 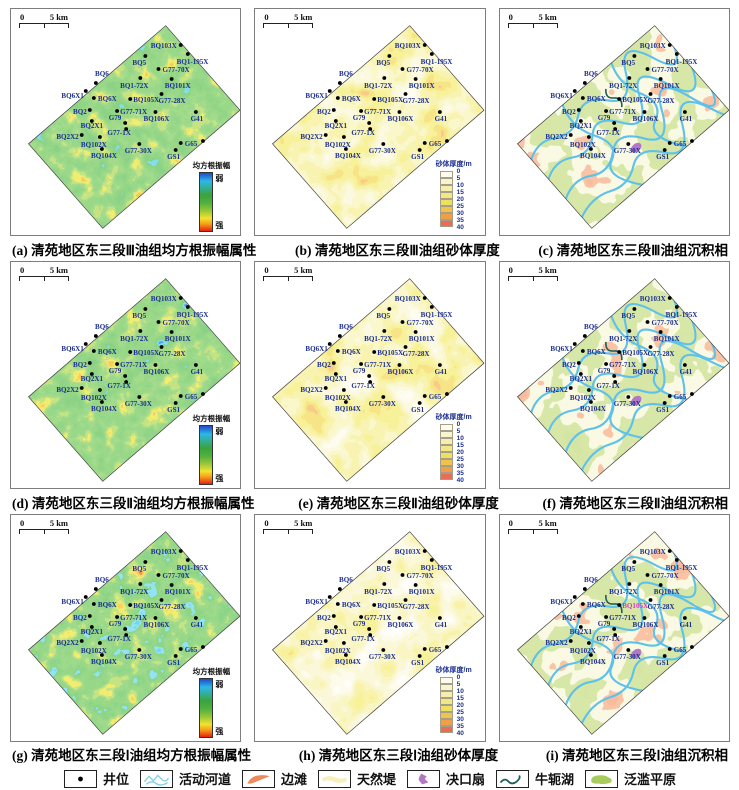 I want to click on caption-g: (g) 清苑地区东三段Ⅰ油组均方根振幅属性, so click(x=132, y=755).